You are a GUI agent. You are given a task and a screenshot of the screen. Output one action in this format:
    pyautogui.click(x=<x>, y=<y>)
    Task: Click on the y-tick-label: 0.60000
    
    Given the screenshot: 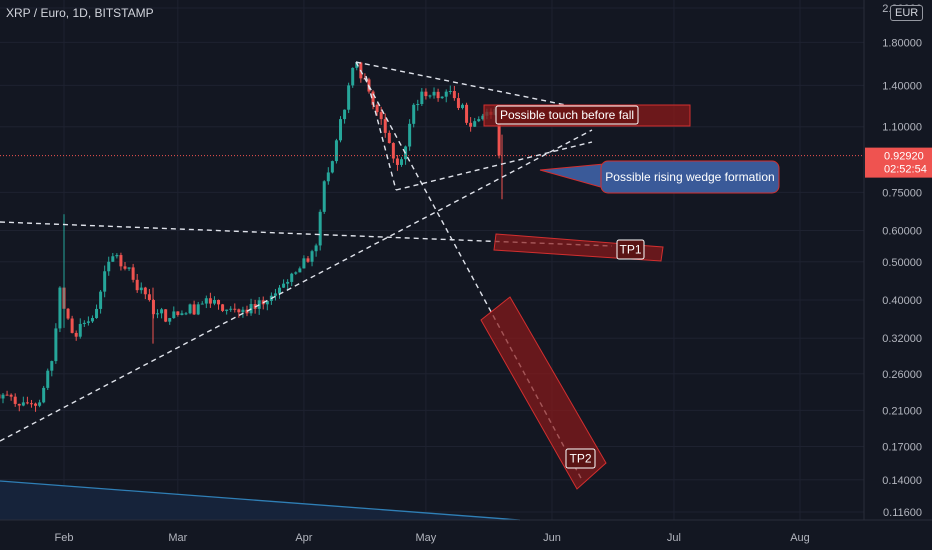 What is the action you would take?
    pyautogui.click(x=902, y=232)
    